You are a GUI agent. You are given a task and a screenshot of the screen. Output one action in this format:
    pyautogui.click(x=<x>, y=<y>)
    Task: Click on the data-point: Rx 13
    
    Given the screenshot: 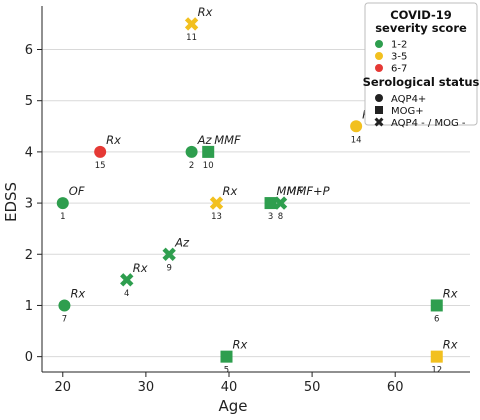 What is the action you would take?
    pyautogui.click(x=223, y=203)
    